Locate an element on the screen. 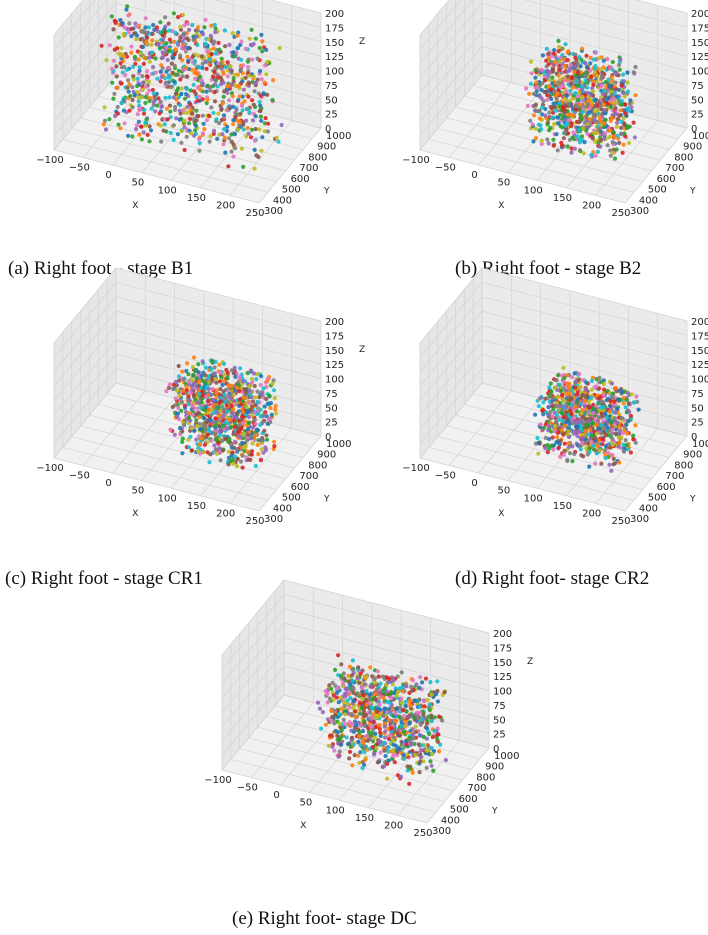  y-axis-label: Y is located at coordinates (494, 812).